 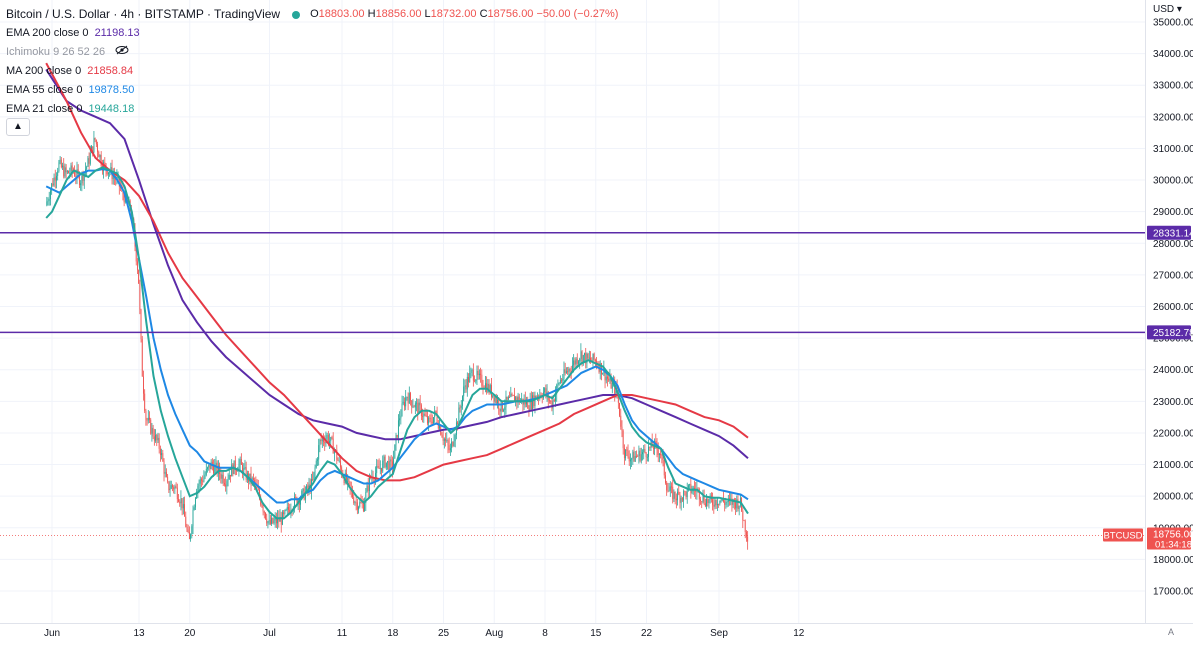 I want to click on indicator-ema55: EMA 55 close 0 19878.50, so click(x=312, y=90).